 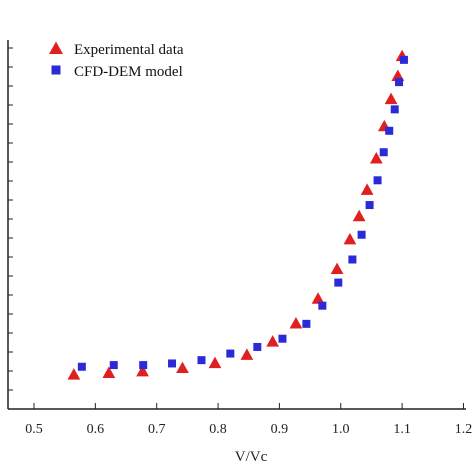 What do you see at coordinates (96, 429) in the screenshot?
I see `x-tick-label: 0.6` at bounding box center [96, 429].